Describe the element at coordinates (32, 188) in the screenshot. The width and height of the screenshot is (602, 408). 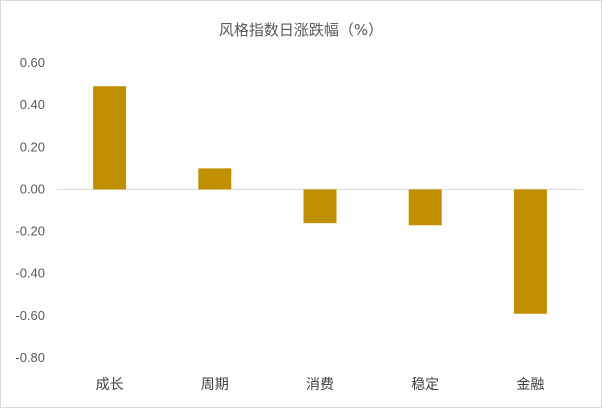
I see `y-tick-label: 0.00` at that location.